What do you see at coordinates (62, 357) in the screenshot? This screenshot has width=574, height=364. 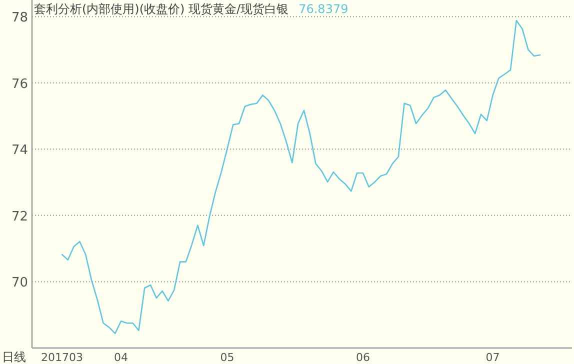 I see `x-tick-label: 201703` at bounding box center [62, 357].